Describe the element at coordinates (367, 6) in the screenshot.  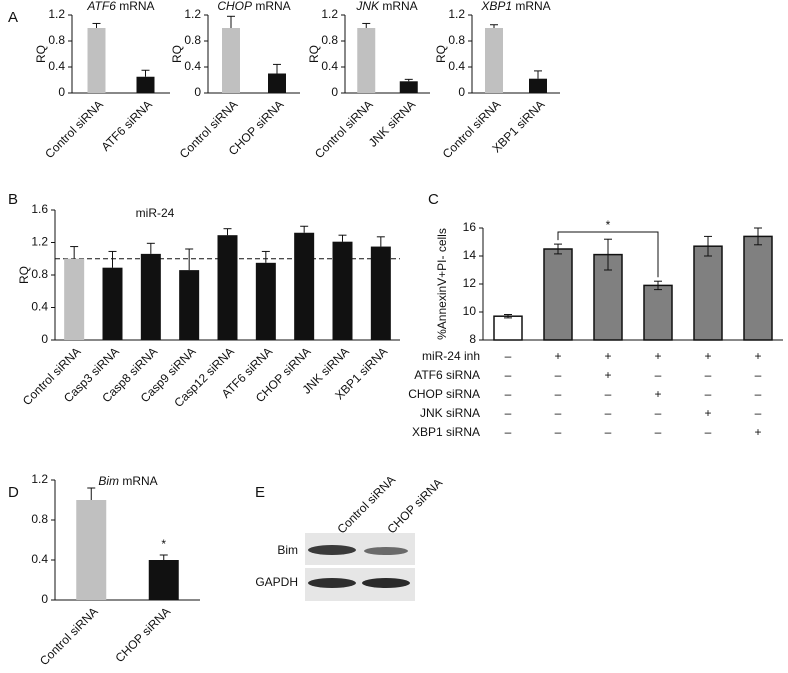
I see `title-gene: JNK` at that location.